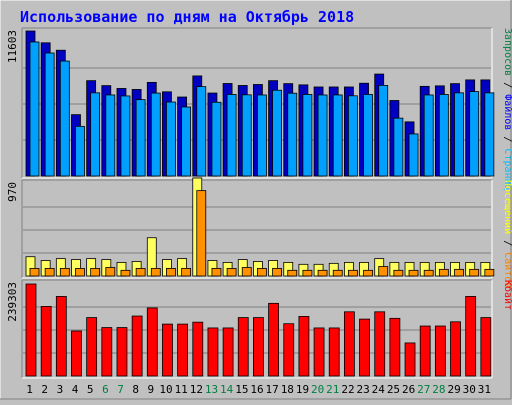 This screenshot has height=405, width=512. I want to click on legend-item: Сайтов, so click(507, 270).